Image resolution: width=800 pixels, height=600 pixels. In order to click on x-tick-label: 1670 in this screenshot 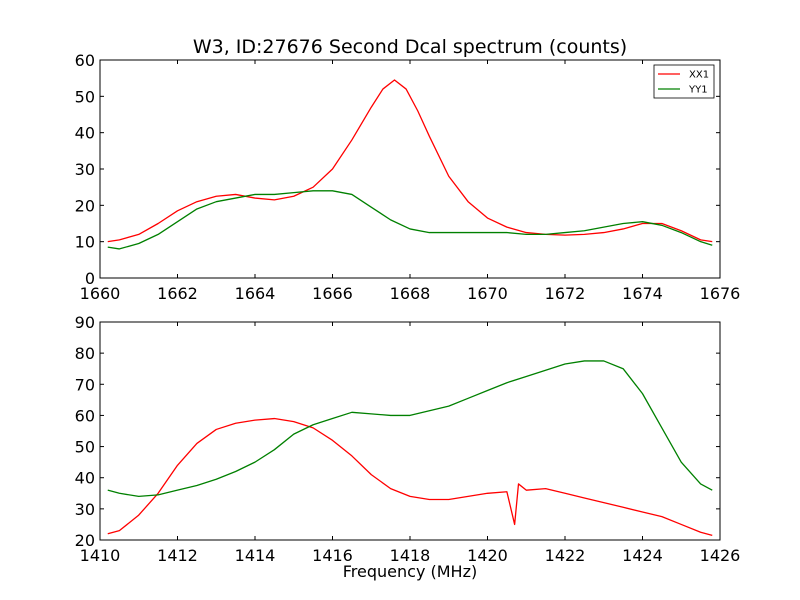, I will do `click(487, 293)`.